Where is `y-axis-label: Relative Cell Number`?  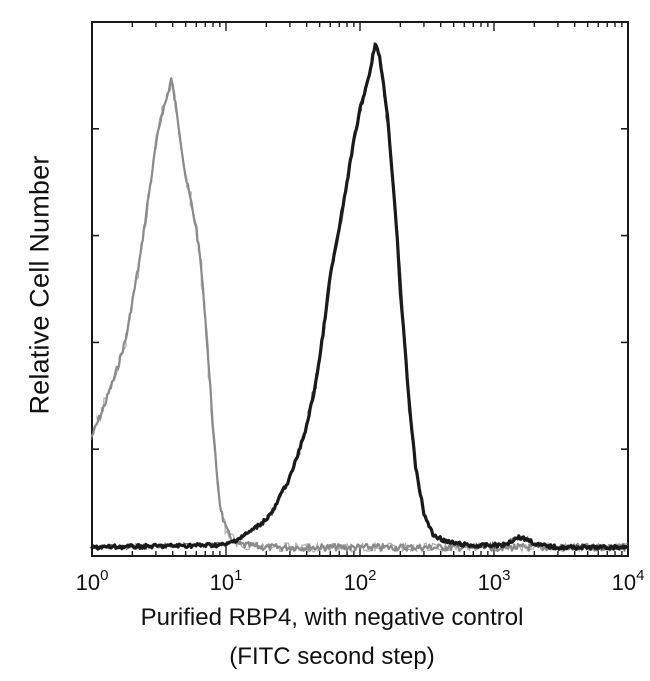
y-axis-label: Relative Cell Number is located at coordinates (39, 285).